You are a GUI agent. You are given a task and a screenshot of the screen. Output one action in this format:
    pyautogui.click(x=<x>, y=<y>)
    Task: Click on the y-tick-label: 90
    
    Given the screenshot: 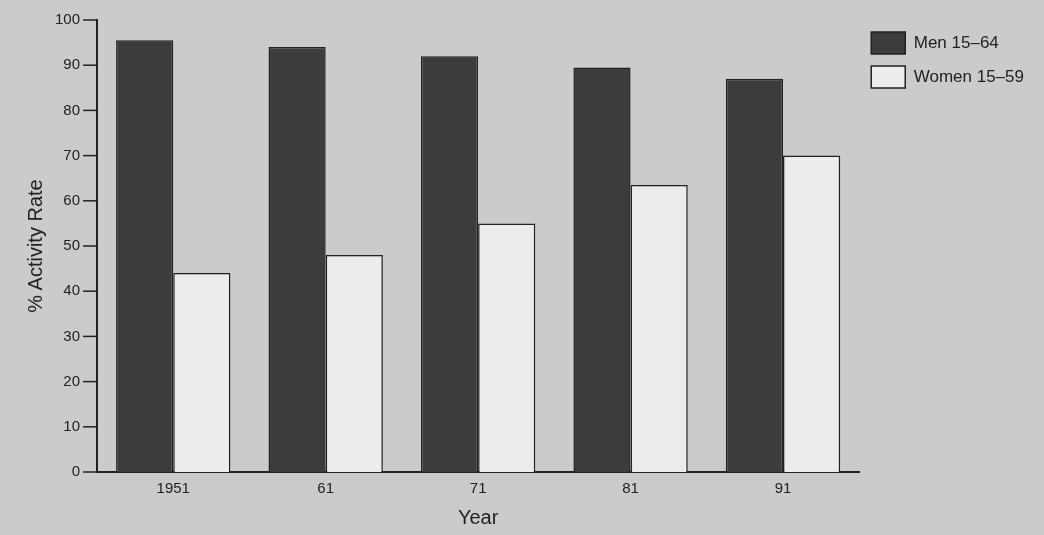 What is the action you would take?
    pyautogui.click(x=72, y=64)
    